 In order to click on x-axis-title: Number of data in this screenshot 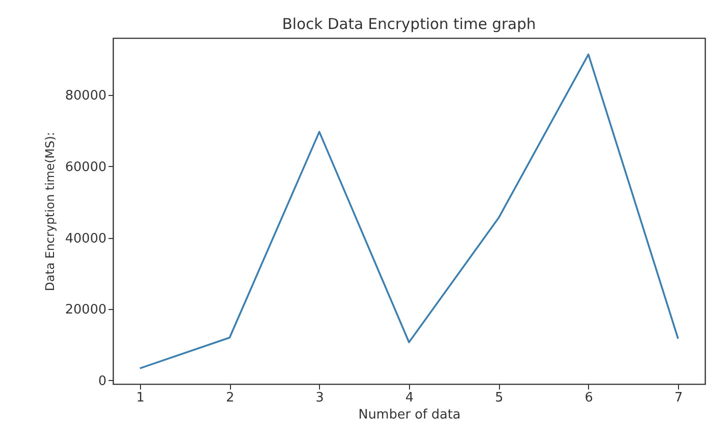, I will do `click(409, 415)`.